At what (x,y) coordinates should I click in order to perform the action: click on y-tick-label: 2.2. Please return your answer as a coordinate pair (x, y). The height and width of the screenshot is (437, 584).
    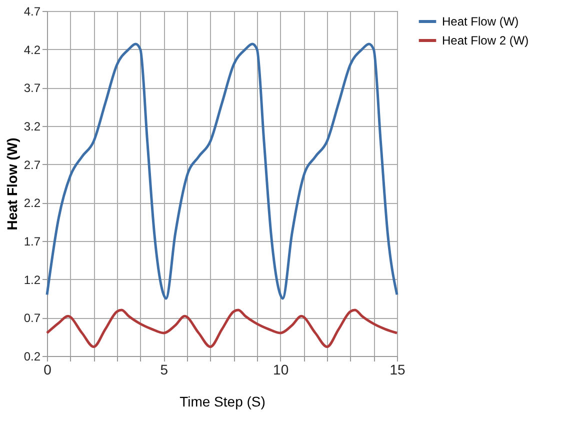
    Looking at the image, I should click on (32, 203).